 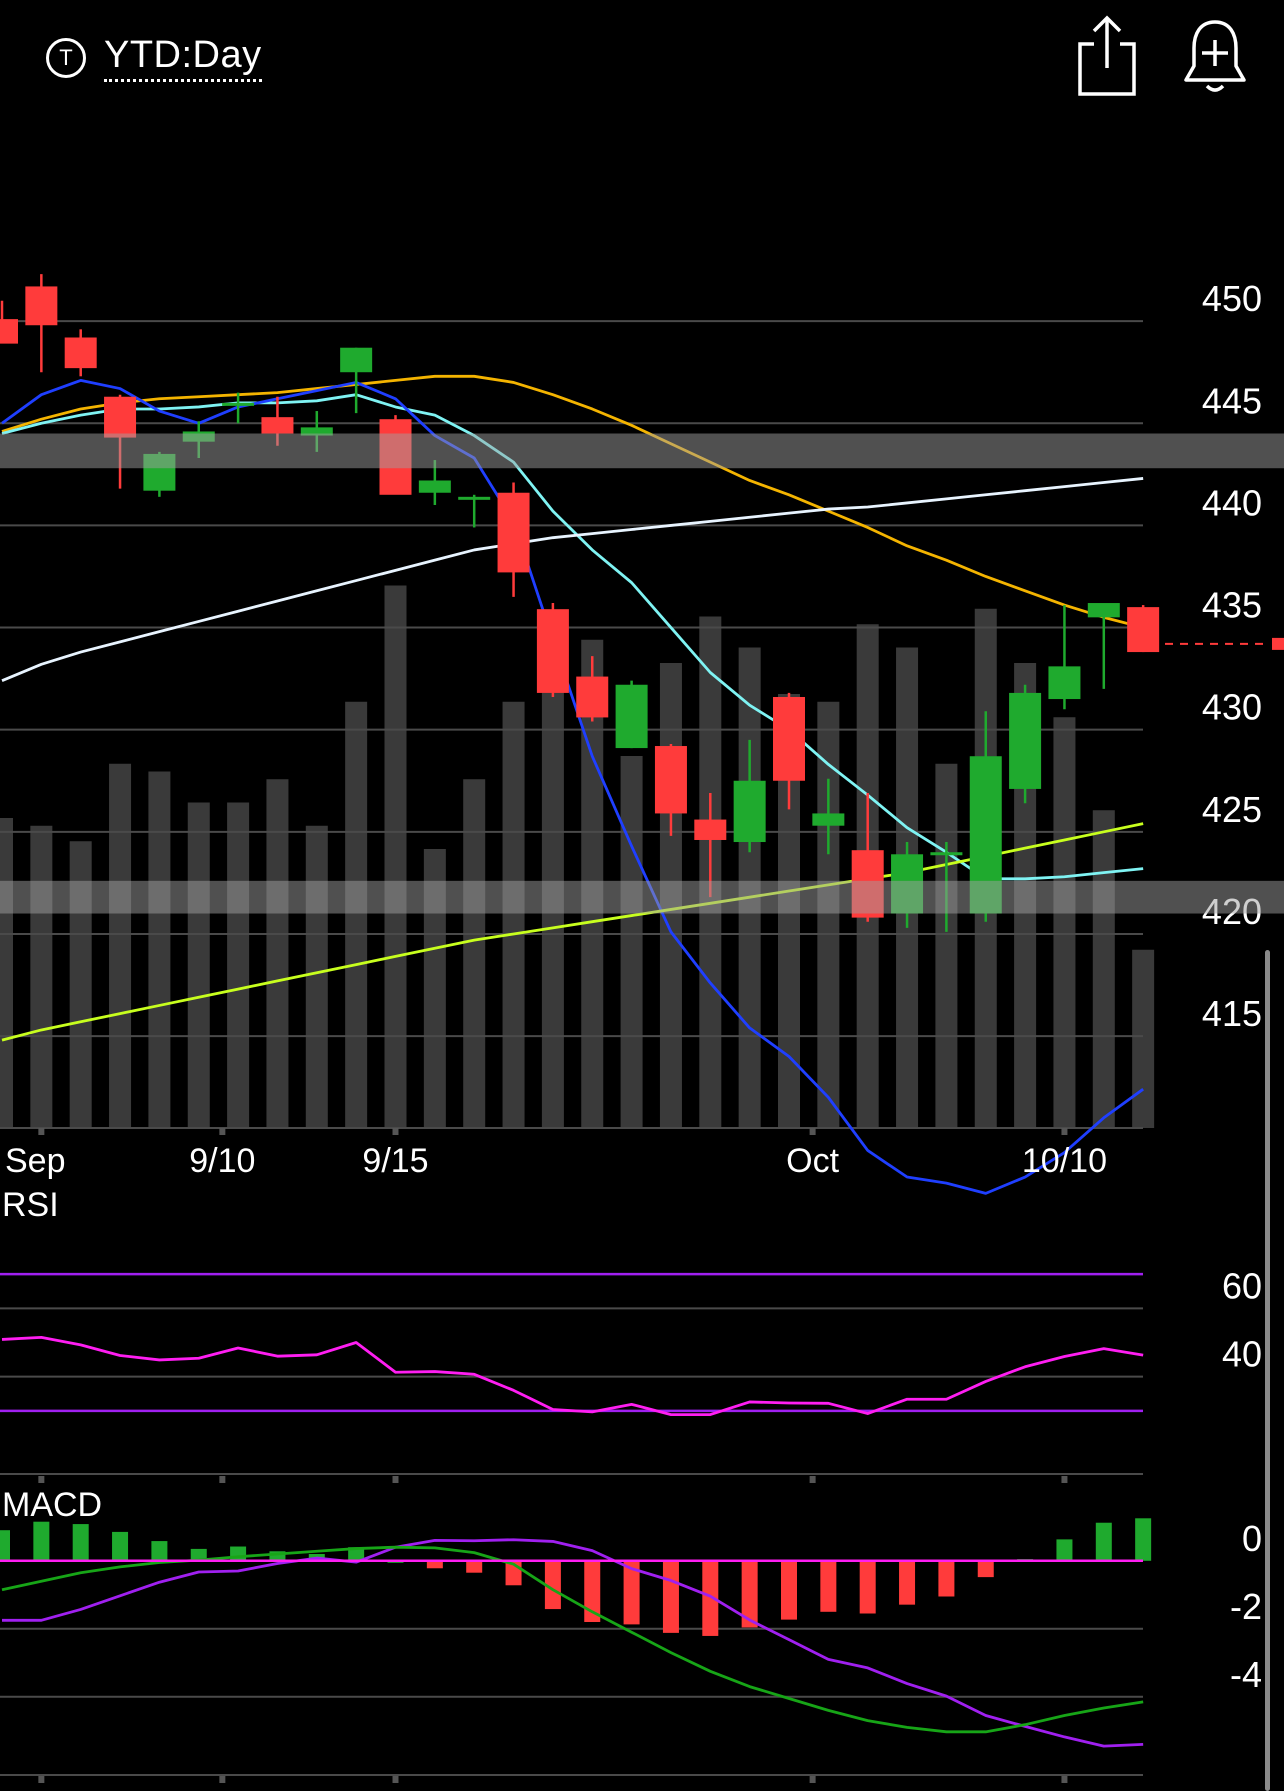 I want to click on price-tick-label-425: 425, so click(x=1232, y=809).